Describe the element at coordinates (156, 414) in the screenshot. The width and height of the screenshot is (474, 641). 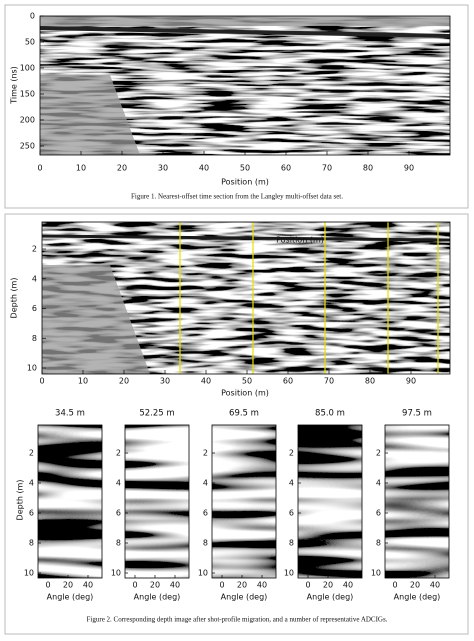
I see `panel-title: 52.25 m` at that location.